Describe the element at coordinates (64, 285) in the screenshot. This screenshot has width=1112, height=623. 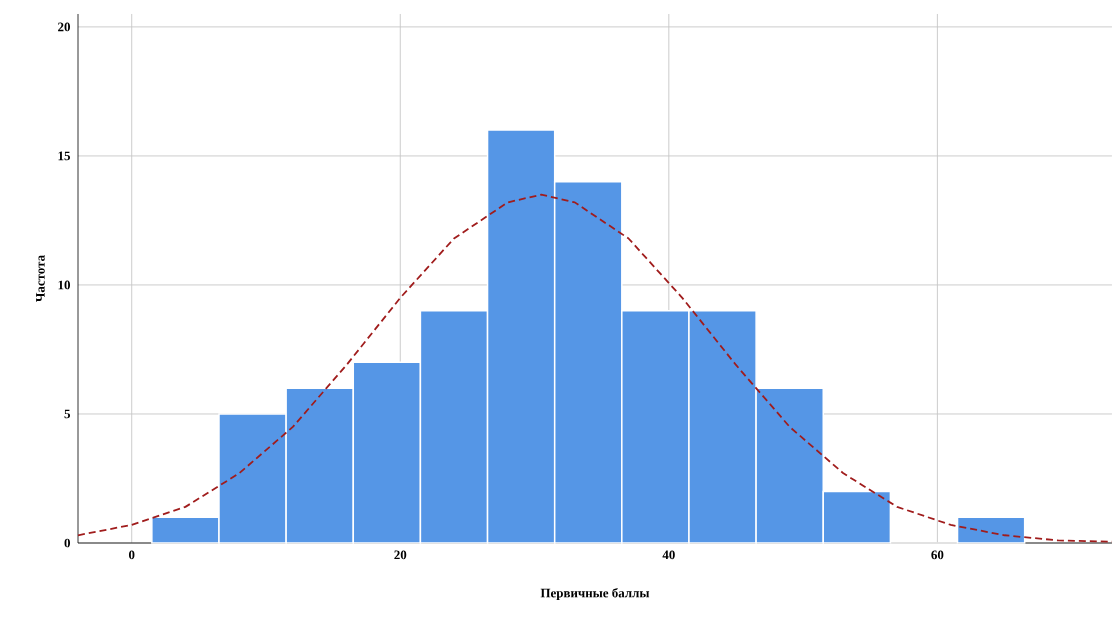
I see `y-tick-label: 10` at that location.